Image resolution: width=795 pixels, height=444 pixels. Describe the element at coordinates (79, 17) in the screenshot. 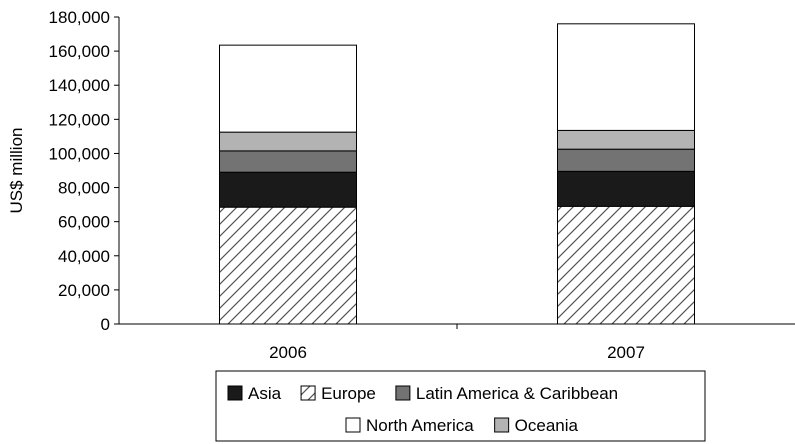

I see `y-tick-label: 180,000` at that location.